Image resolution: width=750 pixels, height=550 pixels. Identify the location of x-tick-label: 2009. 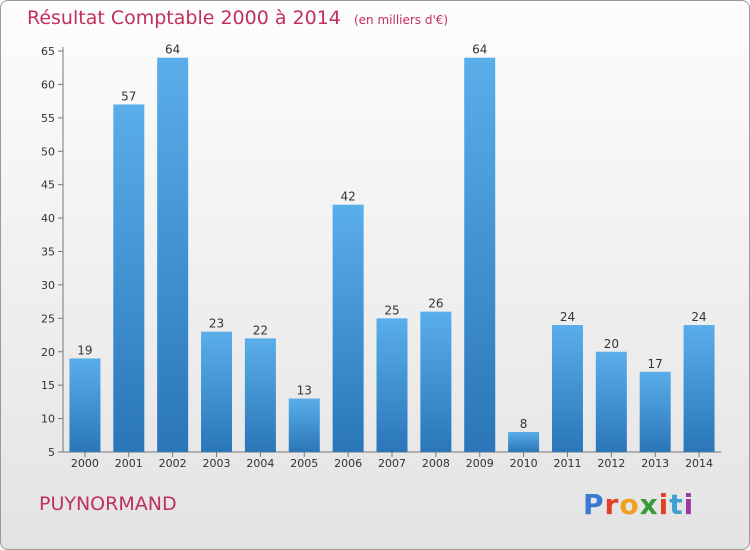
(480, 463).